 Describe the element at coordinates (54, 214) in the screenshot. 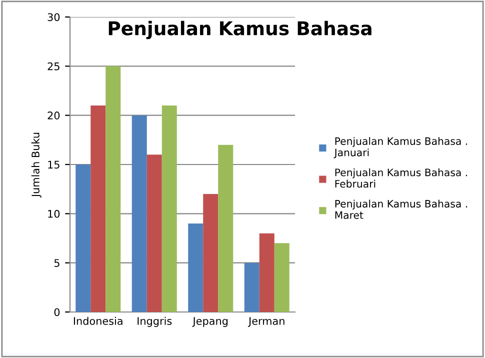

I see `y-tick-label: 10` at that location.